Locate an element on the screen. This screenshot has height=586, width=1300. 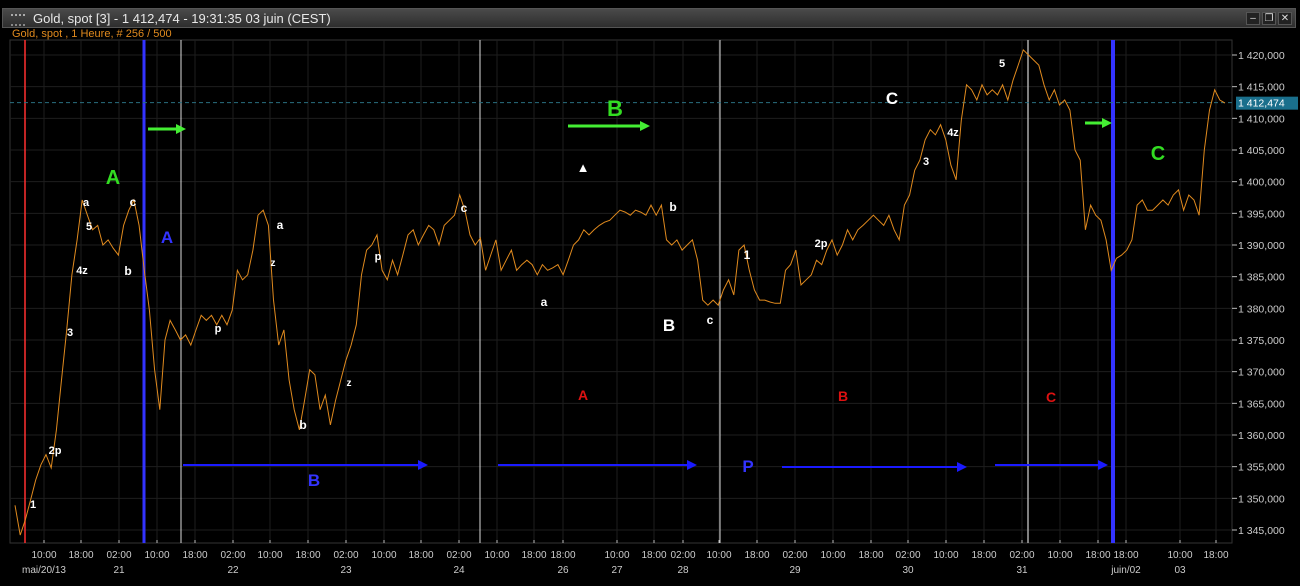
last-price-label: 1 412,474 is located at coordinates (1261, 104).